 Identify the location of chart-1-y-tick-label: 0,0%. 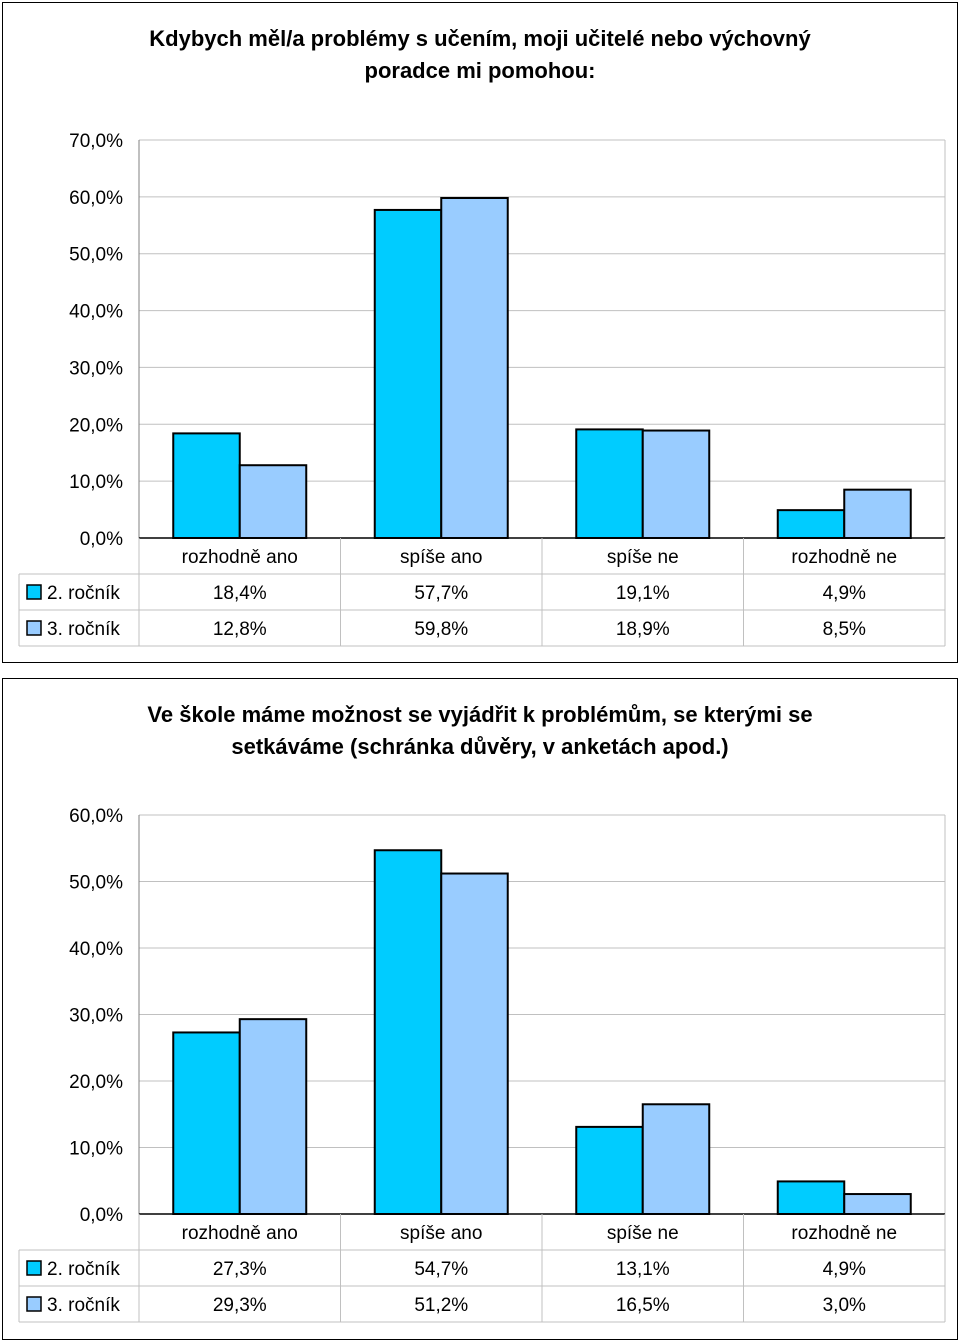
(101, 539).